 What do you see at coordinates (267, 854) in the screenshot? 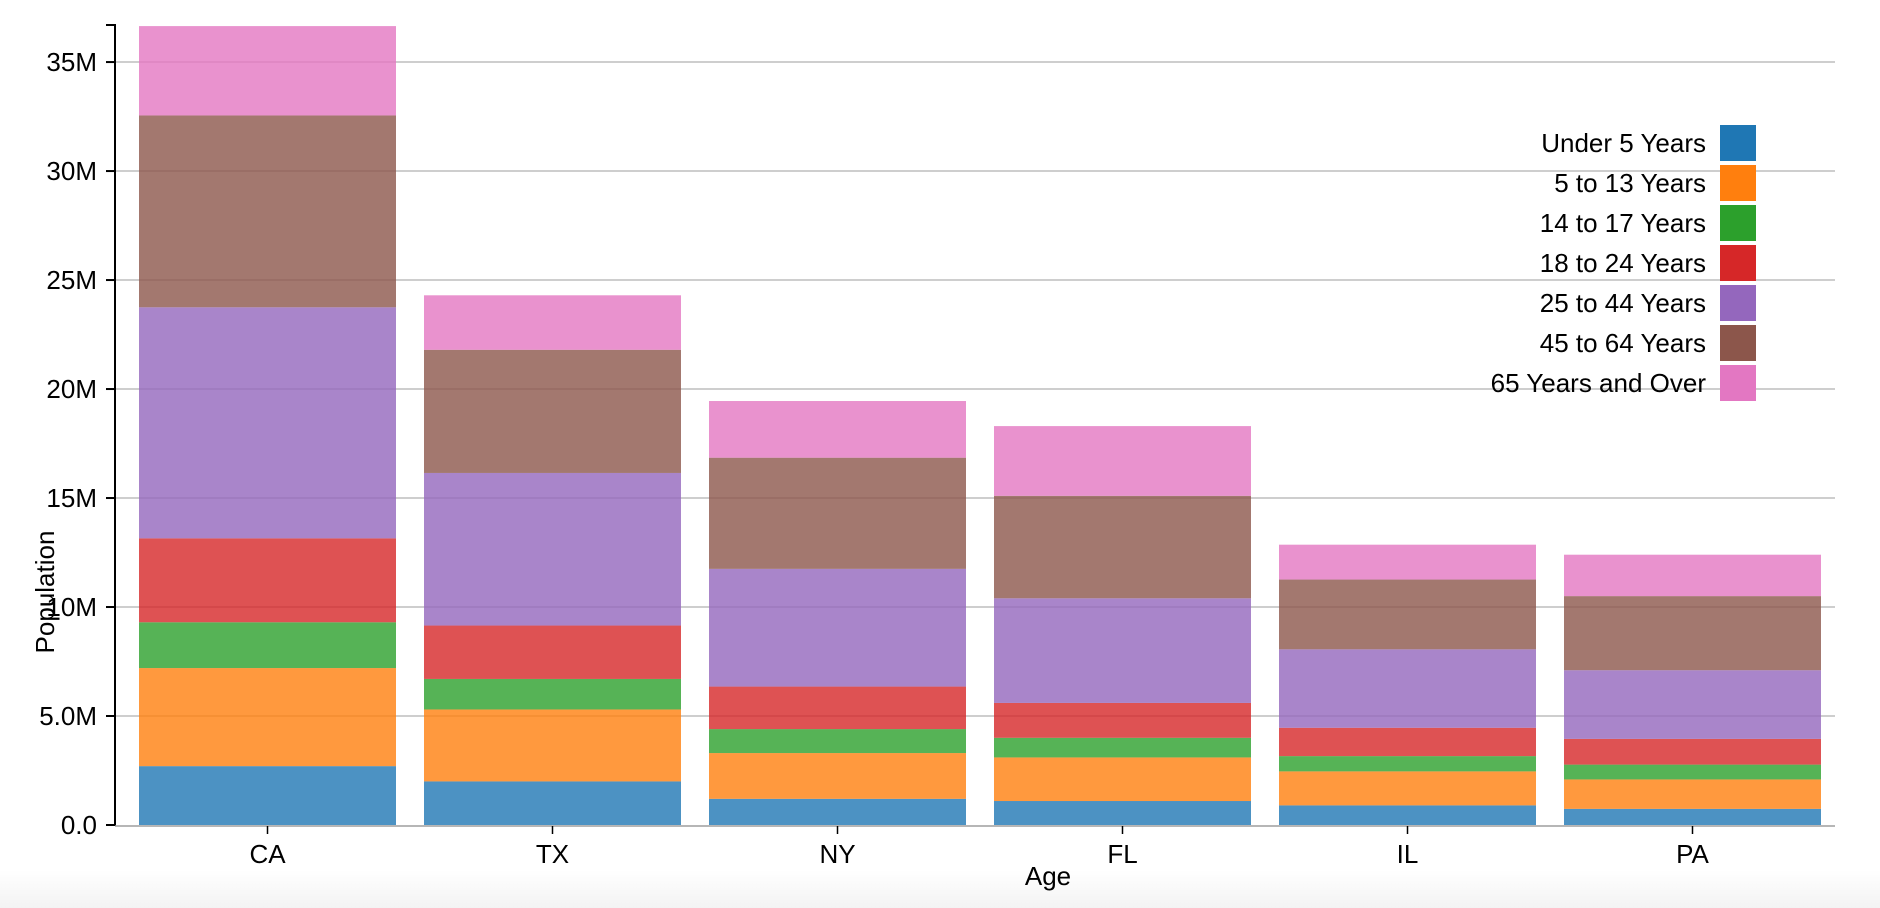
I see `x-tick-label: CA` at bounding box center [267, 854].